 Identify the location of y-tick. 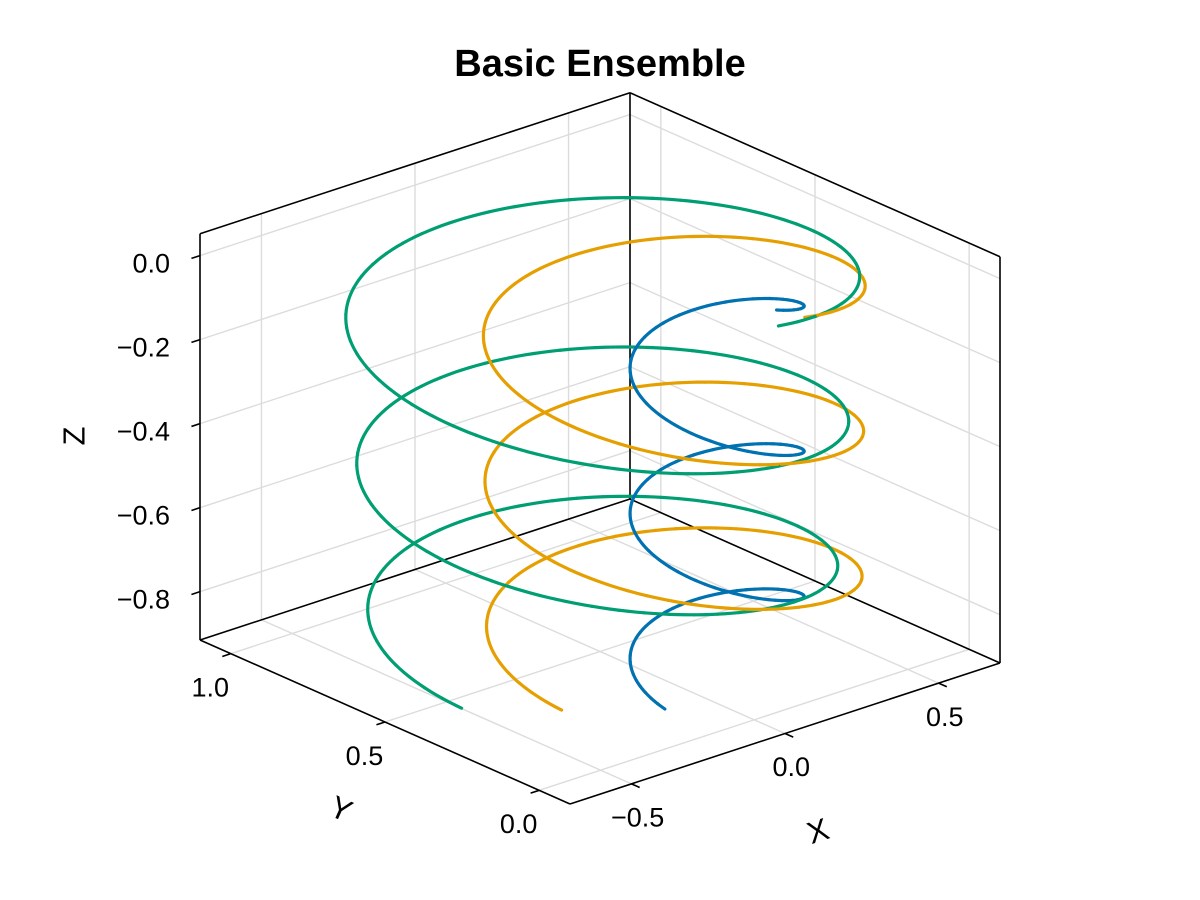
(381, 723).